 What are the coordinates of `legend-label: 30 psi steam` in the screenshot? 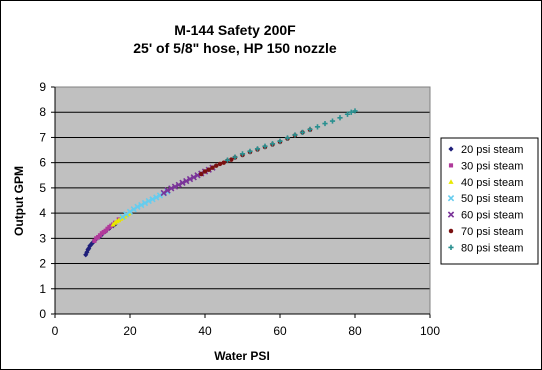 It's located at (492, 166).